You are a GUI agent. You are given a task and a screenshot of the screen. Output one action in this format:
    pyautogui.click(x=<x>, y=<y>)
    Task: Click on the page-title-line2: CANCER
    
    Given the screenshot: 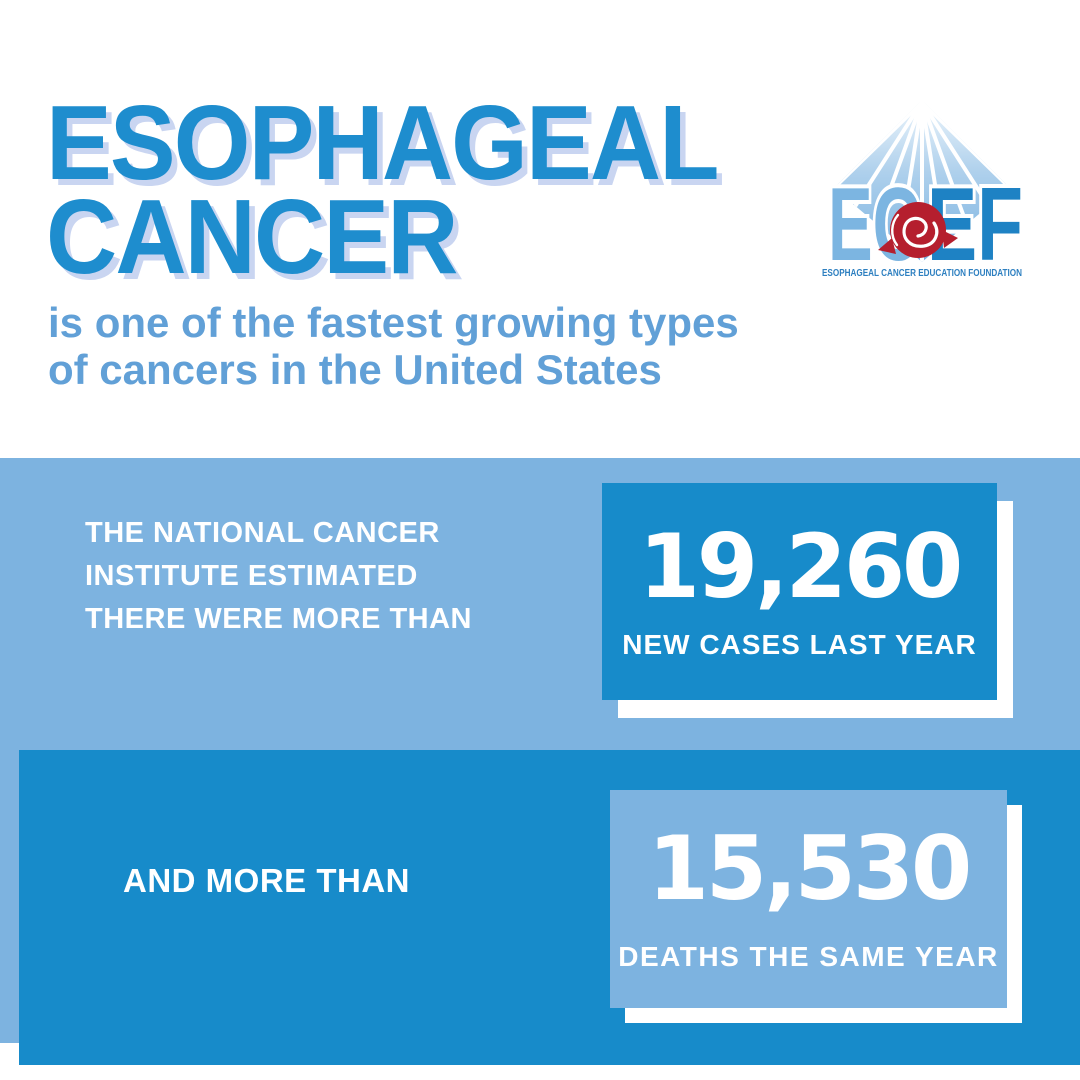 What is the action you would take?
    pyautogui.click(x=252, y=237)
    